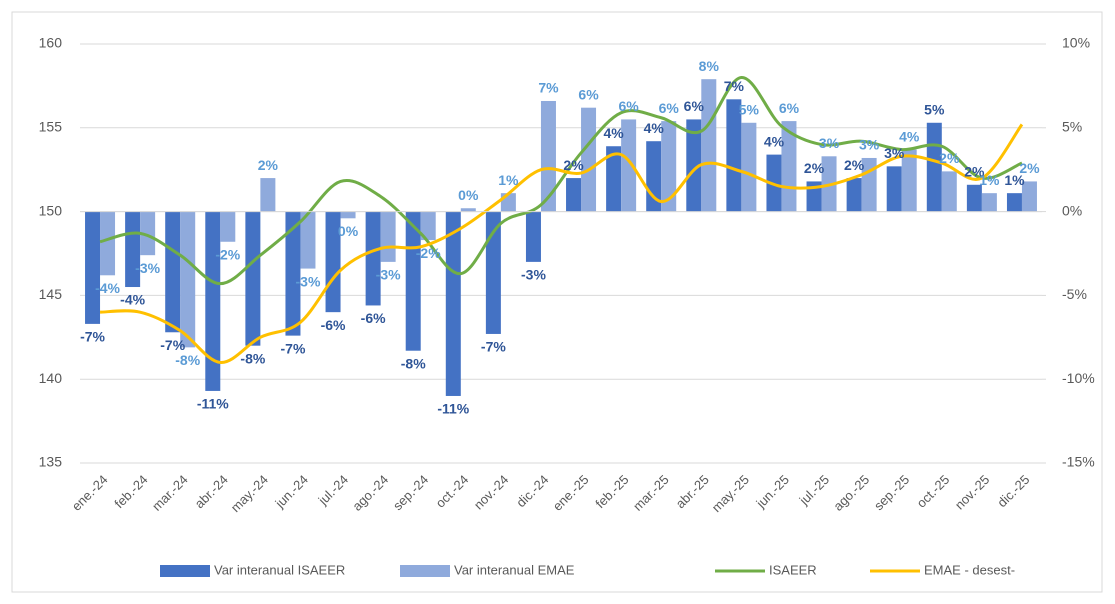 This screenshot has width=1115, height=604. I want to click on data-label: 5%, so click(749, 109).